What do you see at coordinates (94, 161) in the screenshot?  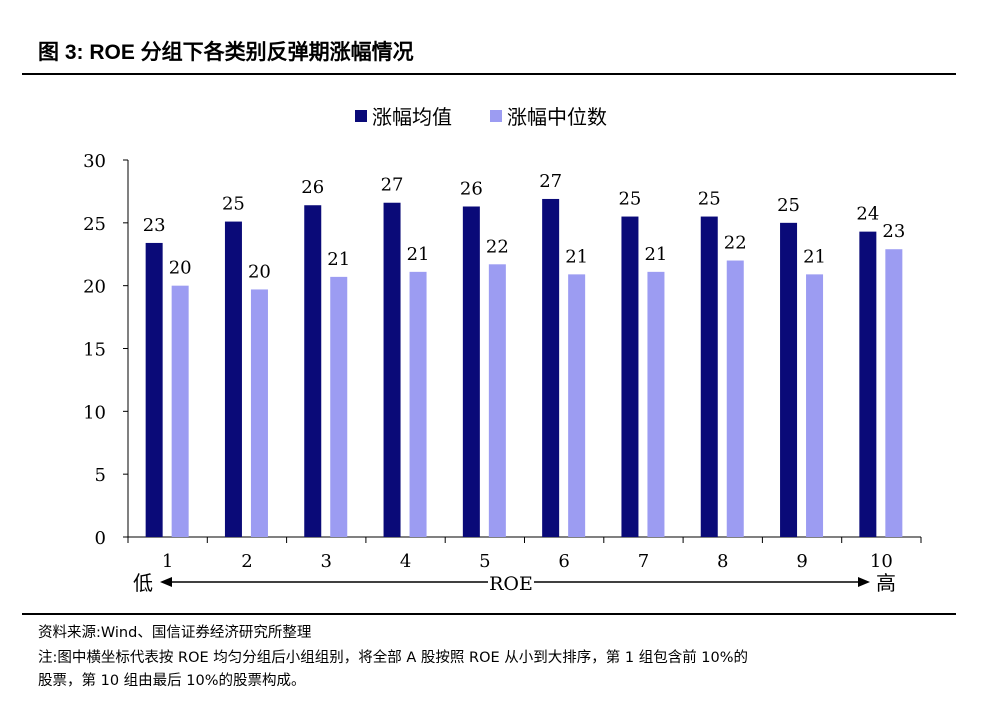 I see `y-tick-label: 30` at bounding box center [94, 161].